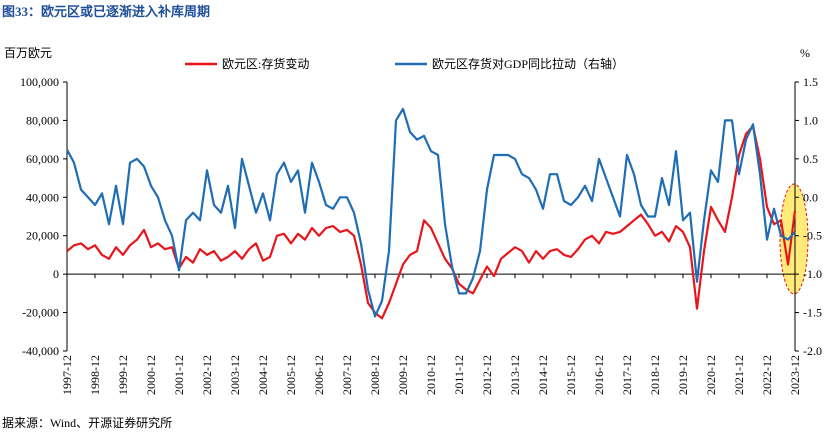 This screenshot has width=834, height=435. What do you see at coordinates (528, 63) in the screenshot?
I see `legend-label: 欧元区存货对GDP同比拉动（右轴）` at bounding box center [528, 63].